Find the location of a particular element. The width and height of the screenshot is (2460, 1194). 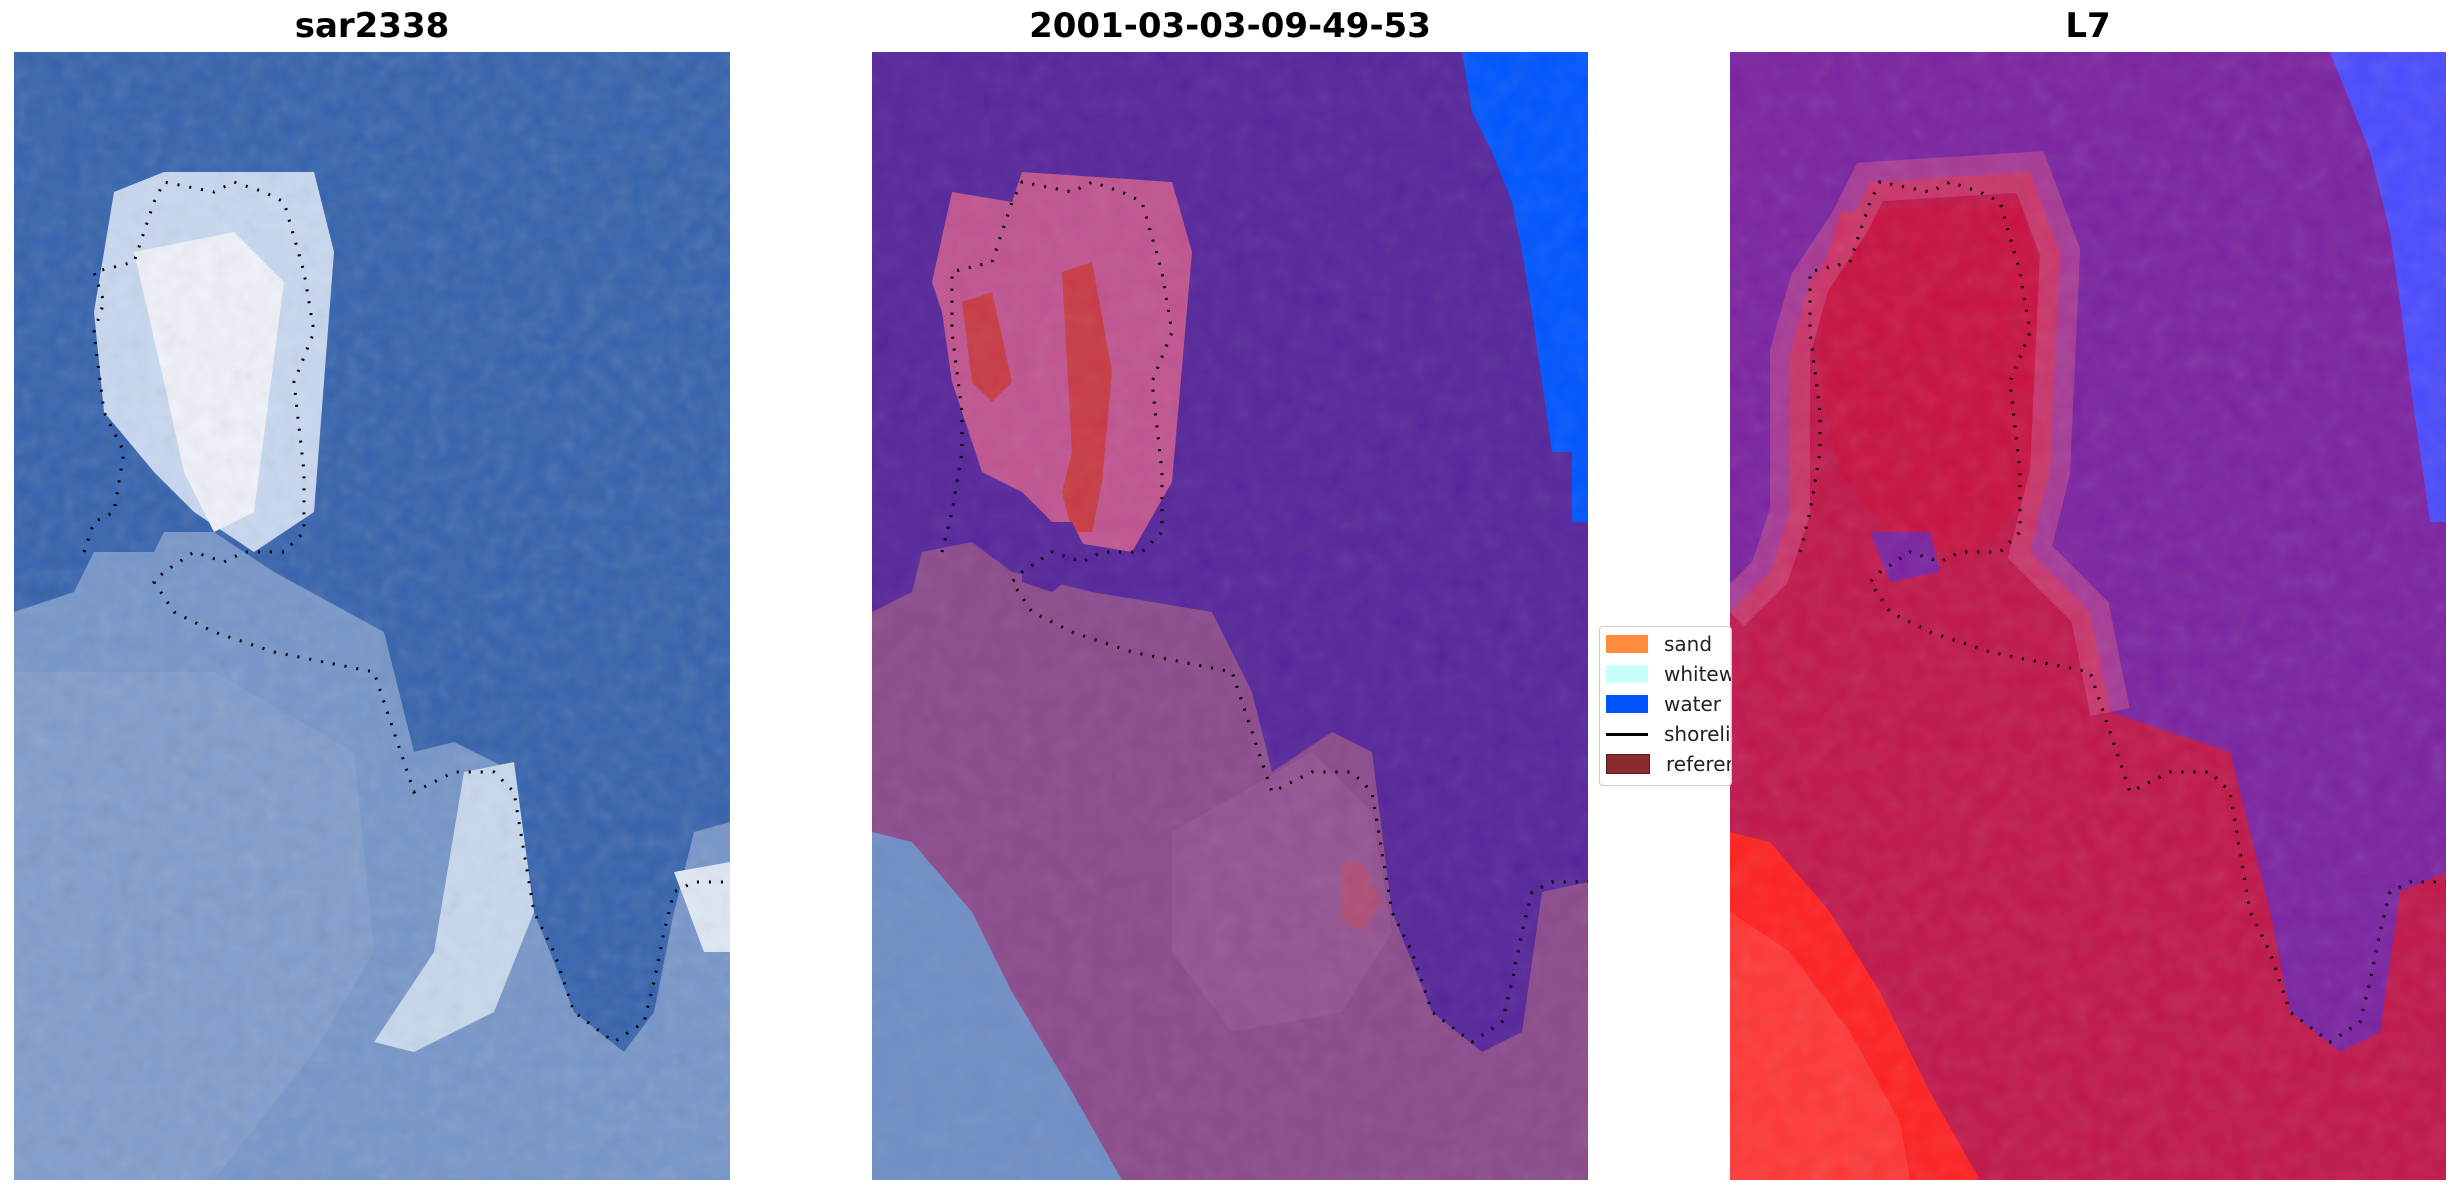

panel-title-classification: 2001-03-03-09-49-53 is located at coordinates (1230, 26).